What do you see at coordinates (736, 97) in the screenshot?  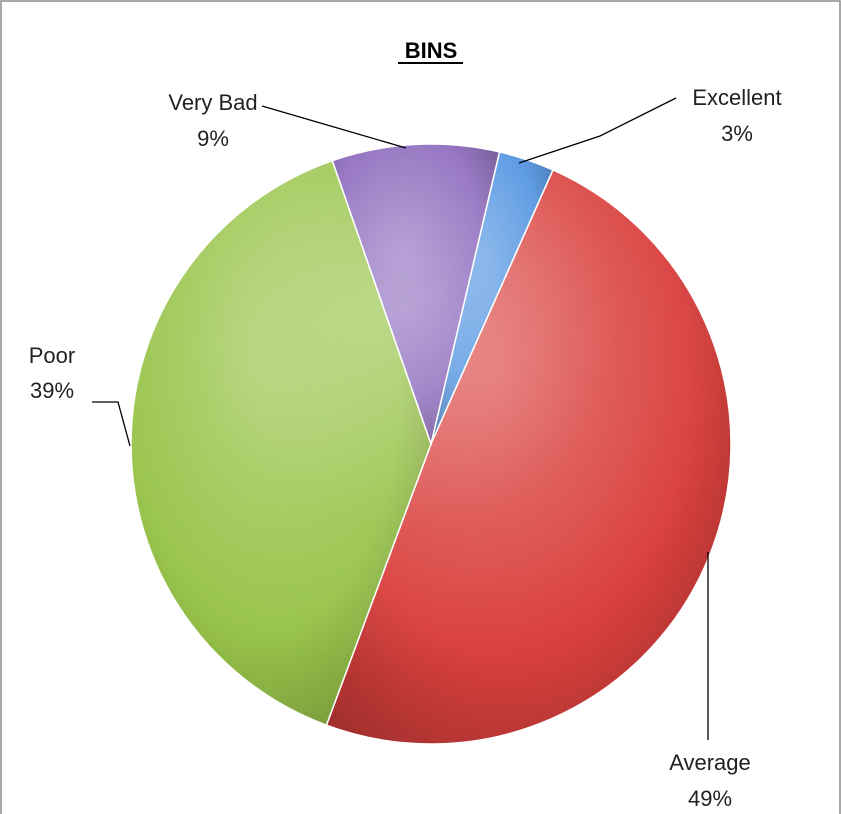 I see `slice-label-excellent: Excellent` at bounding box center [736, 97].